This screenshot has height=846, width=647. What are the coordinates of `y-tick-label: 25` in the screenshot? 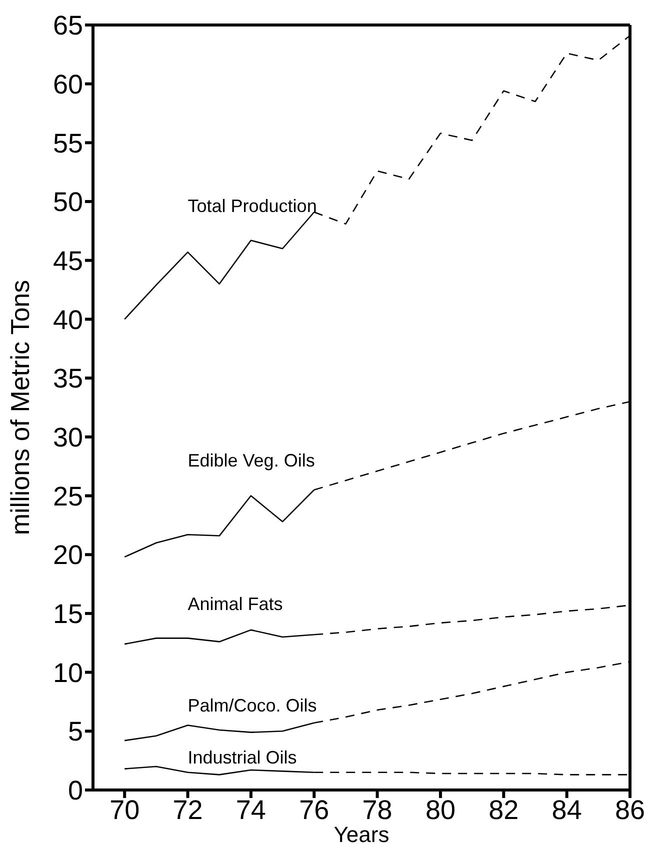 It's located at (67, 496).